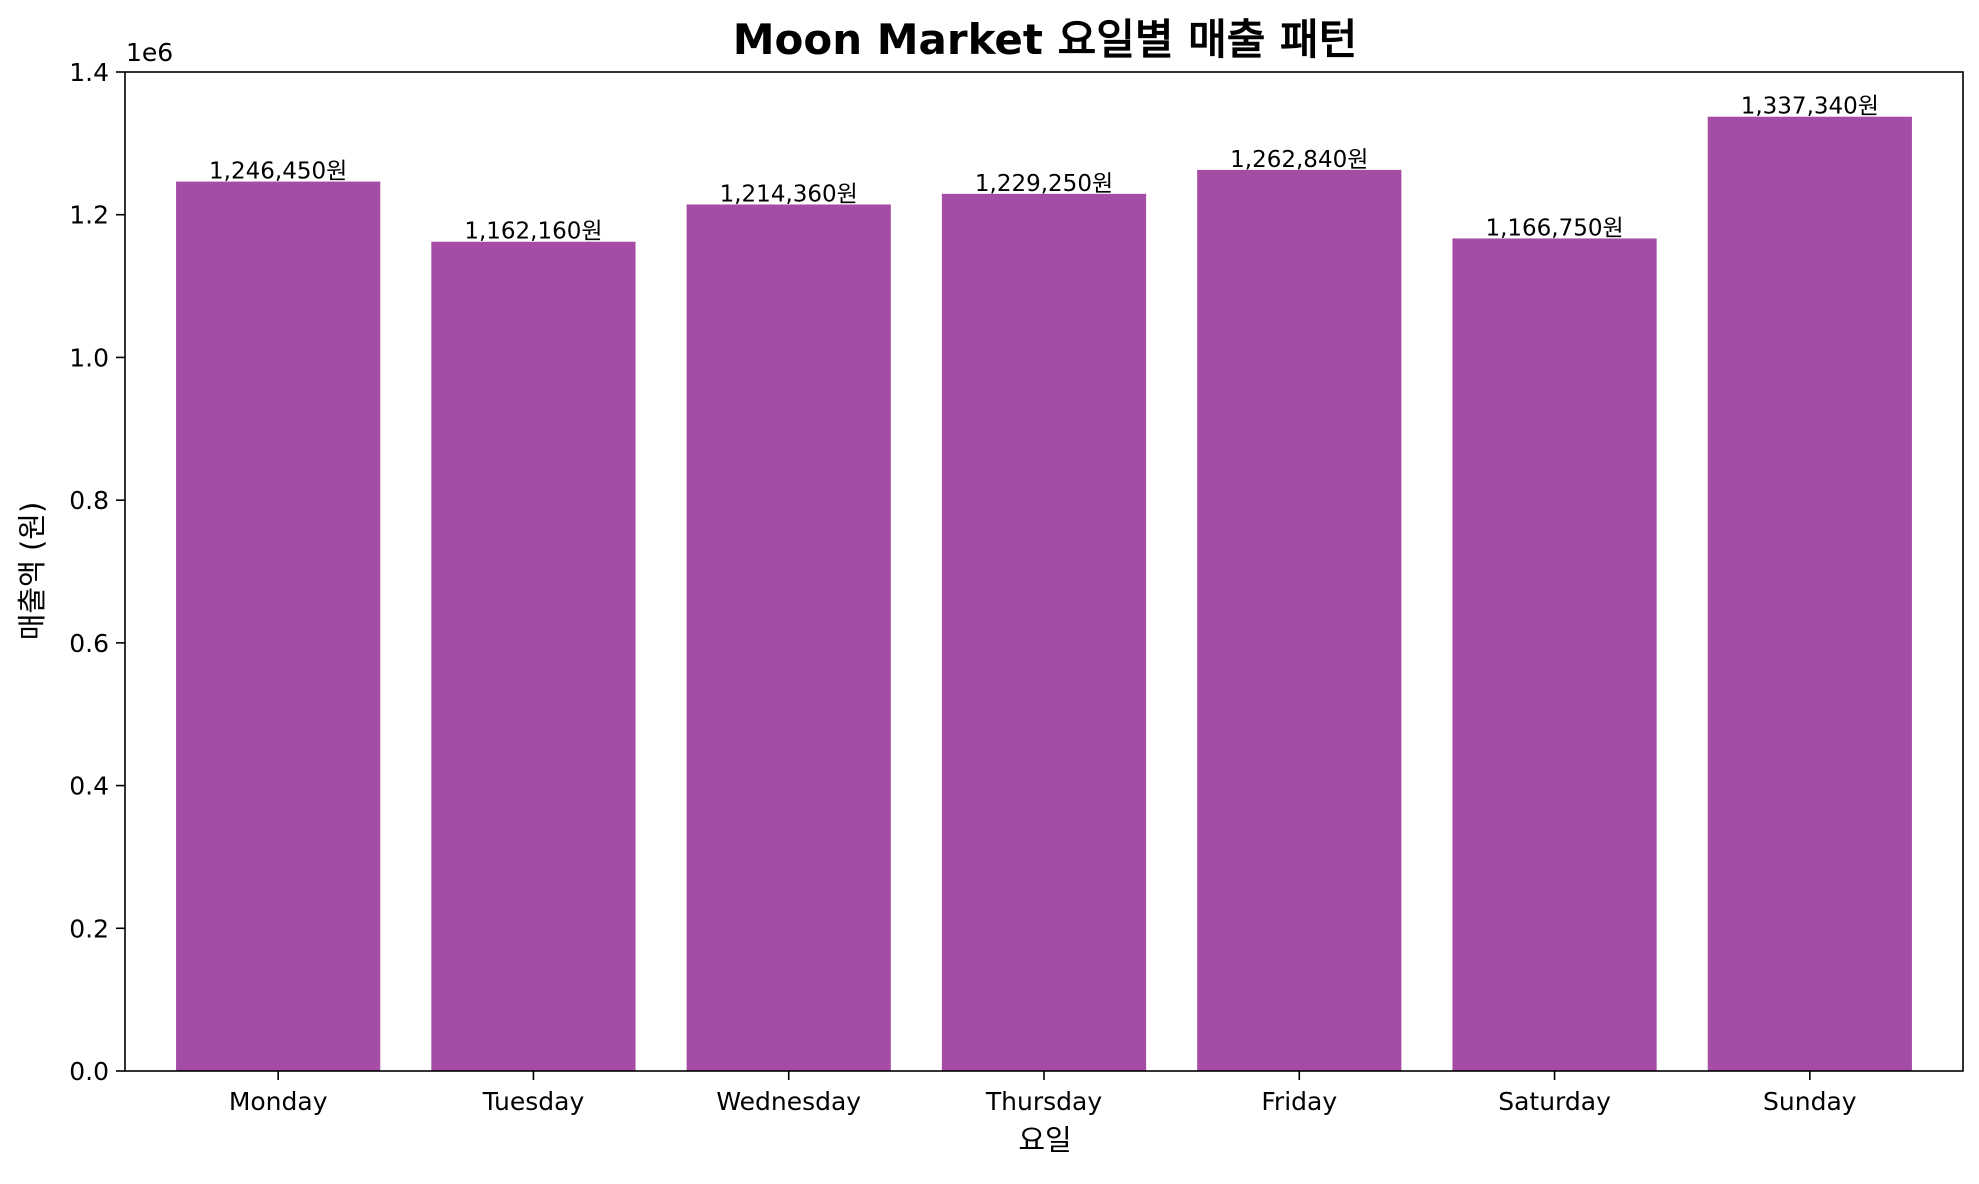 This screenshot has height=1184, width=1979. Describe the element at coordinates (149, 52) in the screenshot. I see `y-axis-offset-label: 1e6` at that location.